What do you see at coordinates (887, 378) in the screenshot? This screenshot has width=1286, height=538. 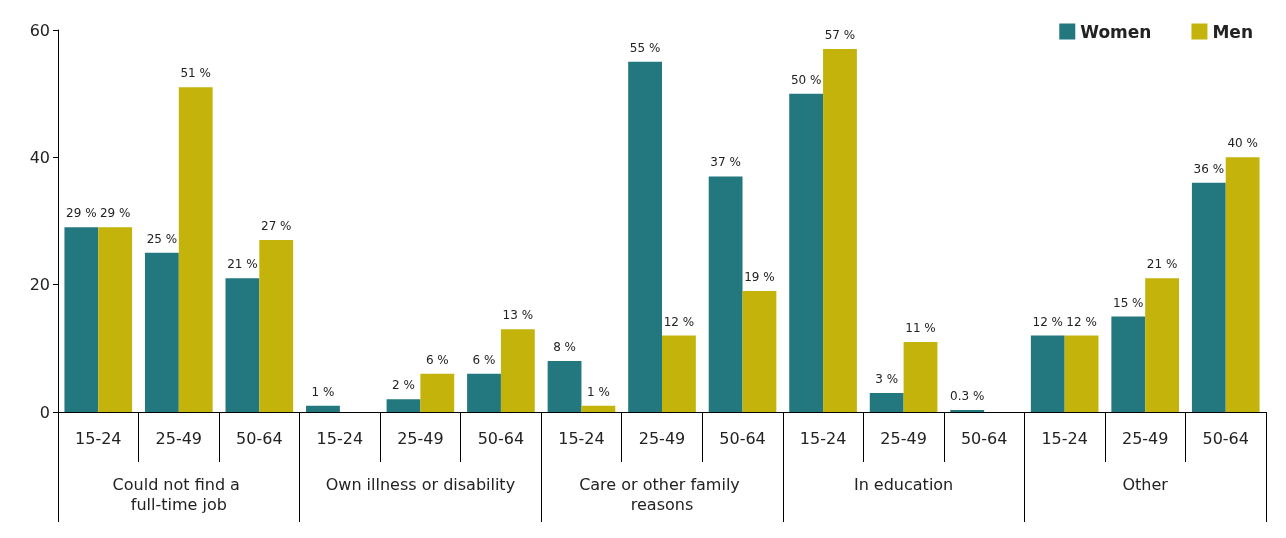 I see `data-label: 3 %` at bounding box center [887, 378].